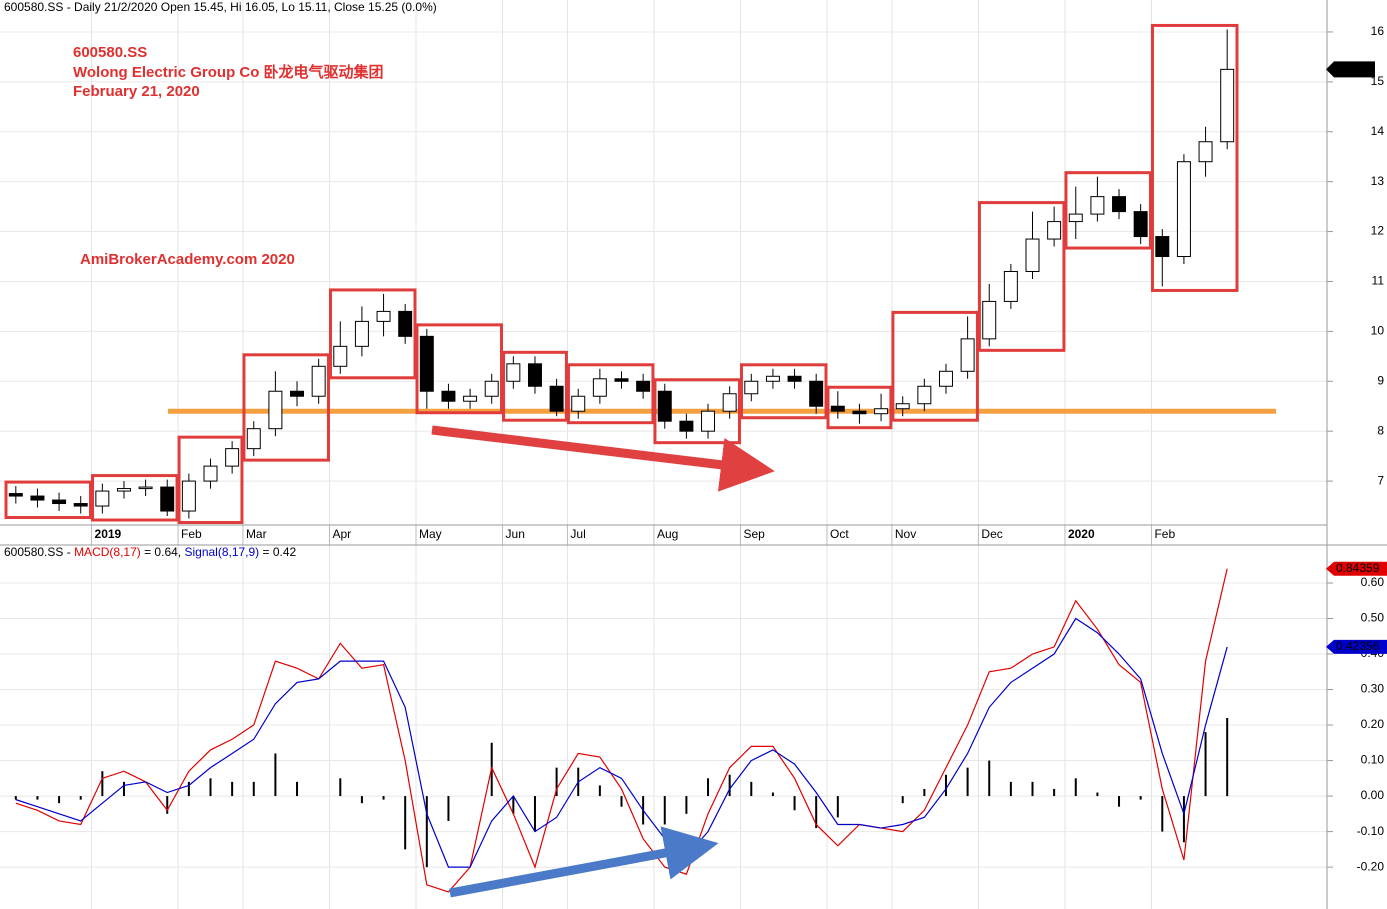 This screenshot has height=909, width=1387. What do you see at coordinates (667, 534) in the screenshot?
I see `x-tick-label: Aug` at bounding box center [667, 534].